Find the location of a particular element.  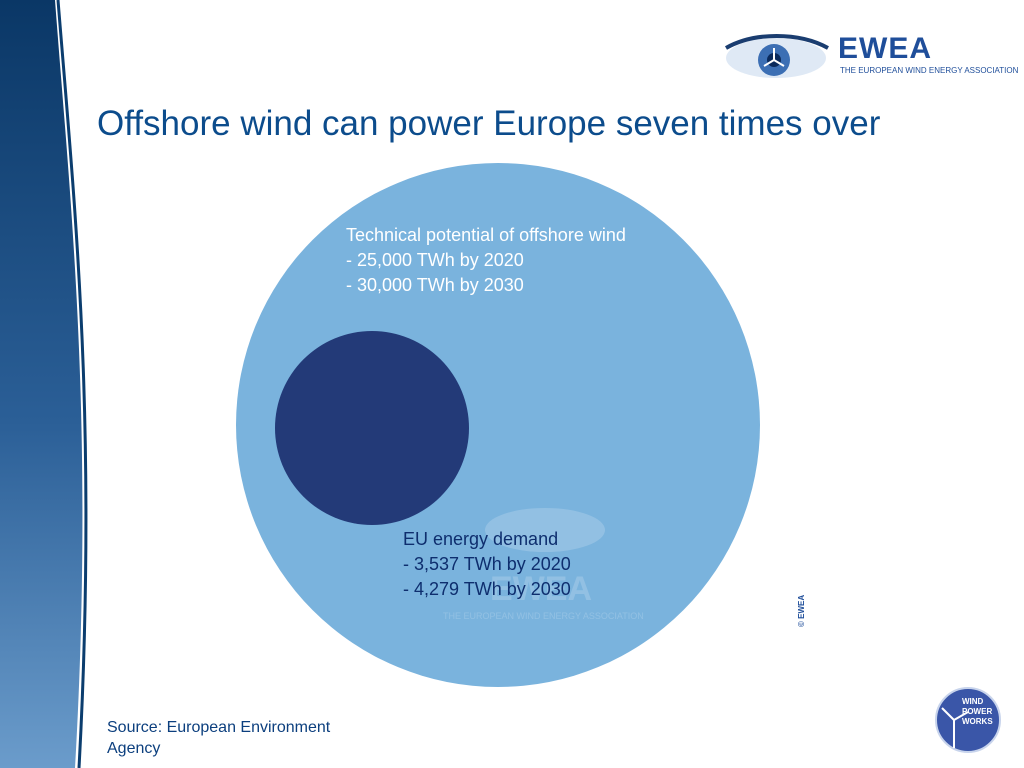

watermark-acronym: EWEA is located at coordinates (541, 589).